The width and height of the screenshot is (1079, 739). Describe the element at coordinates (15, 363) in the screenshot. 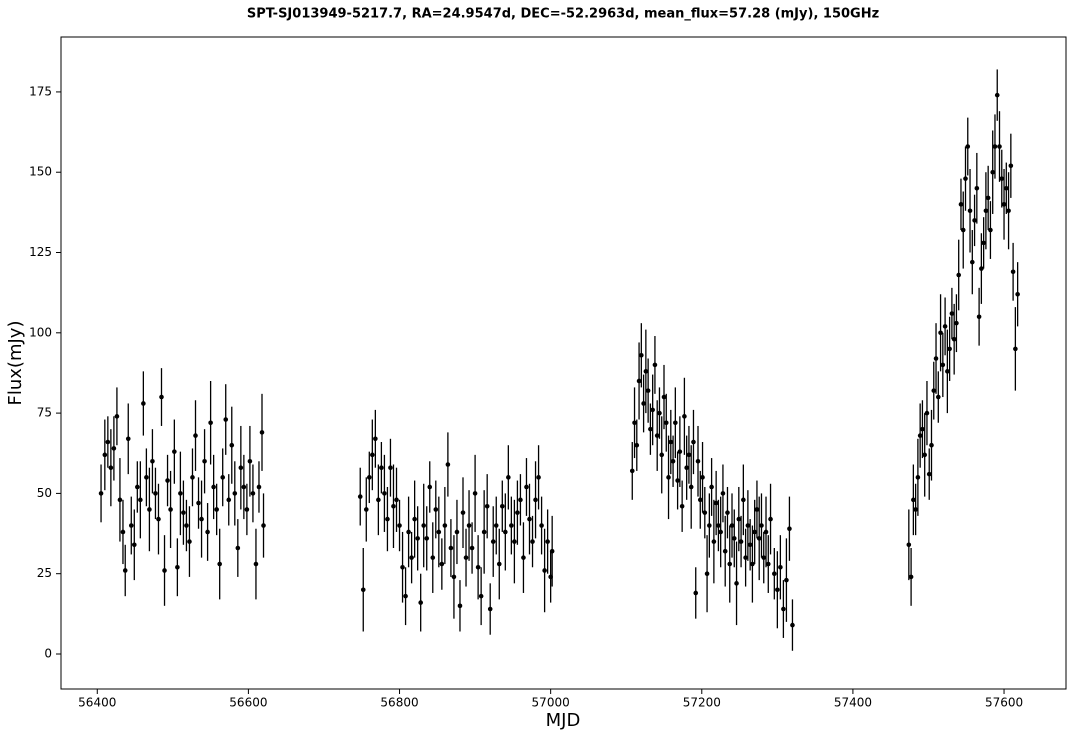

I see `y-axis-label: Flux(mJy)` at that location.